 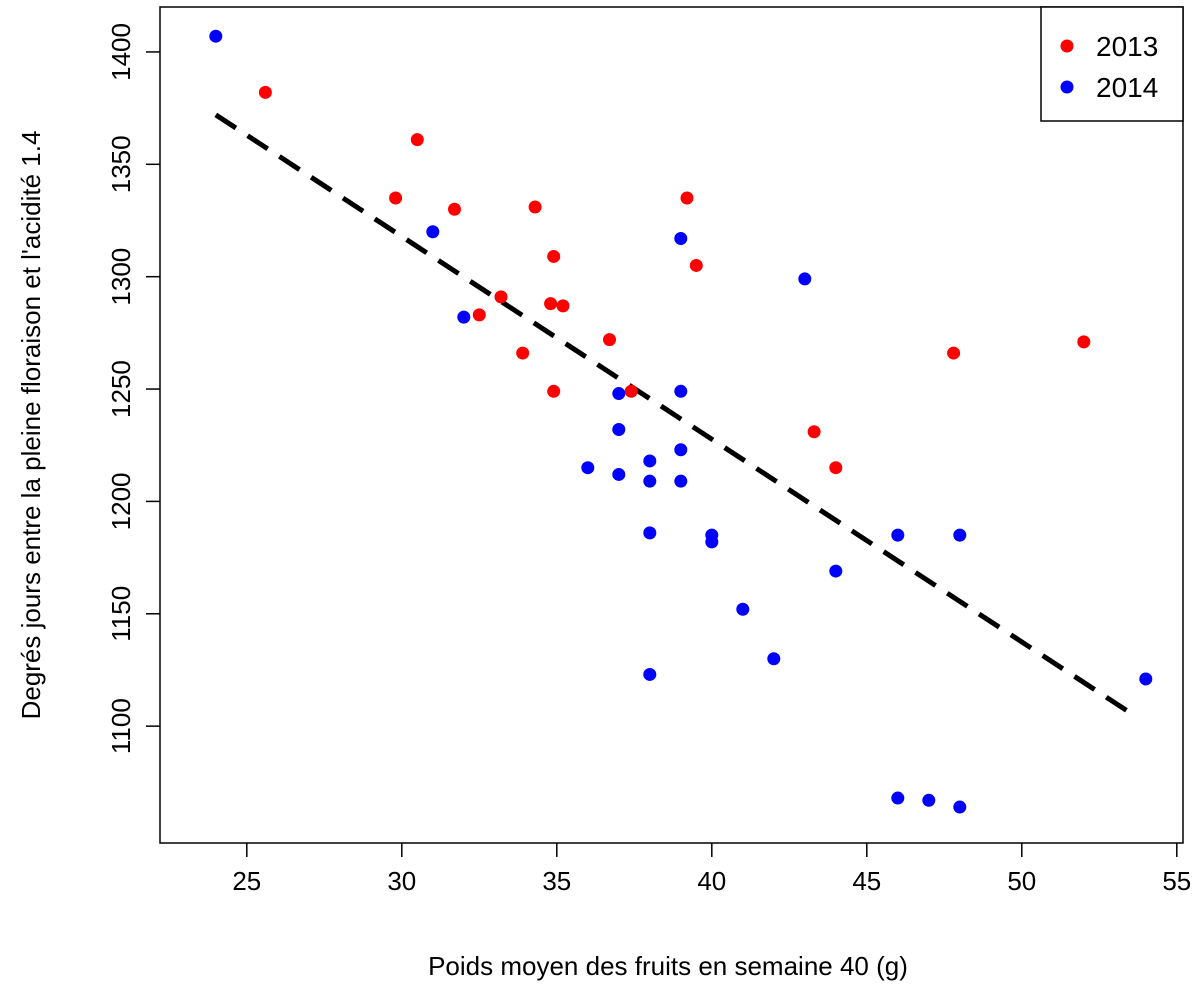 I want to click on y-tick-label: 1300, so click(x=121, y=277).